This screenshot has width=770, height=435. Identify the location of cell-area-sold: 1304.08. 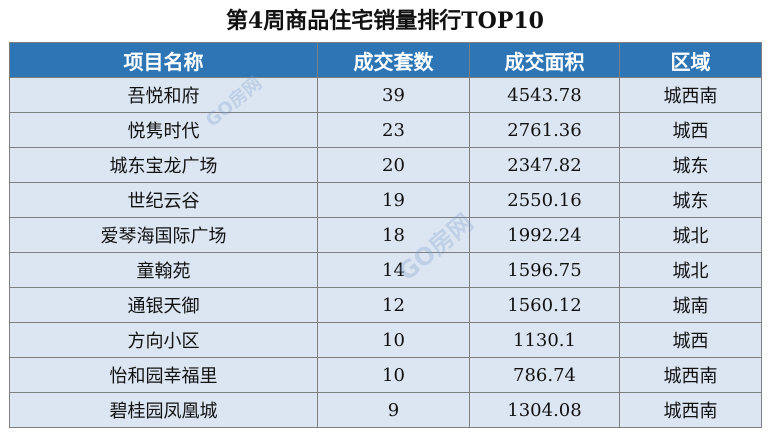
(544, 410).